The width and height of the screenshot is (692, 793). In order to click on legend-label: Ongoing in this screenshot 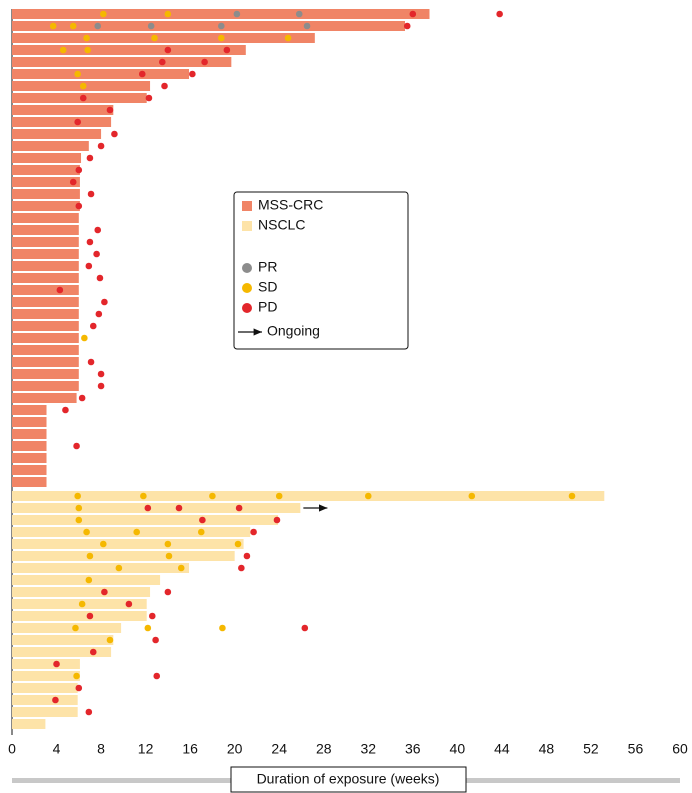, I will do `click(293, 331)`.